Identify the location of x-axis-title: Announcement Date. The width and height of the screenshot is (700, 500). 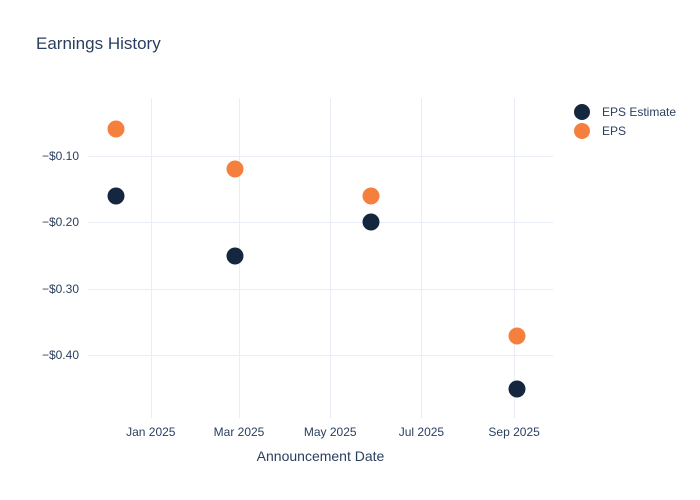
(320, 456).